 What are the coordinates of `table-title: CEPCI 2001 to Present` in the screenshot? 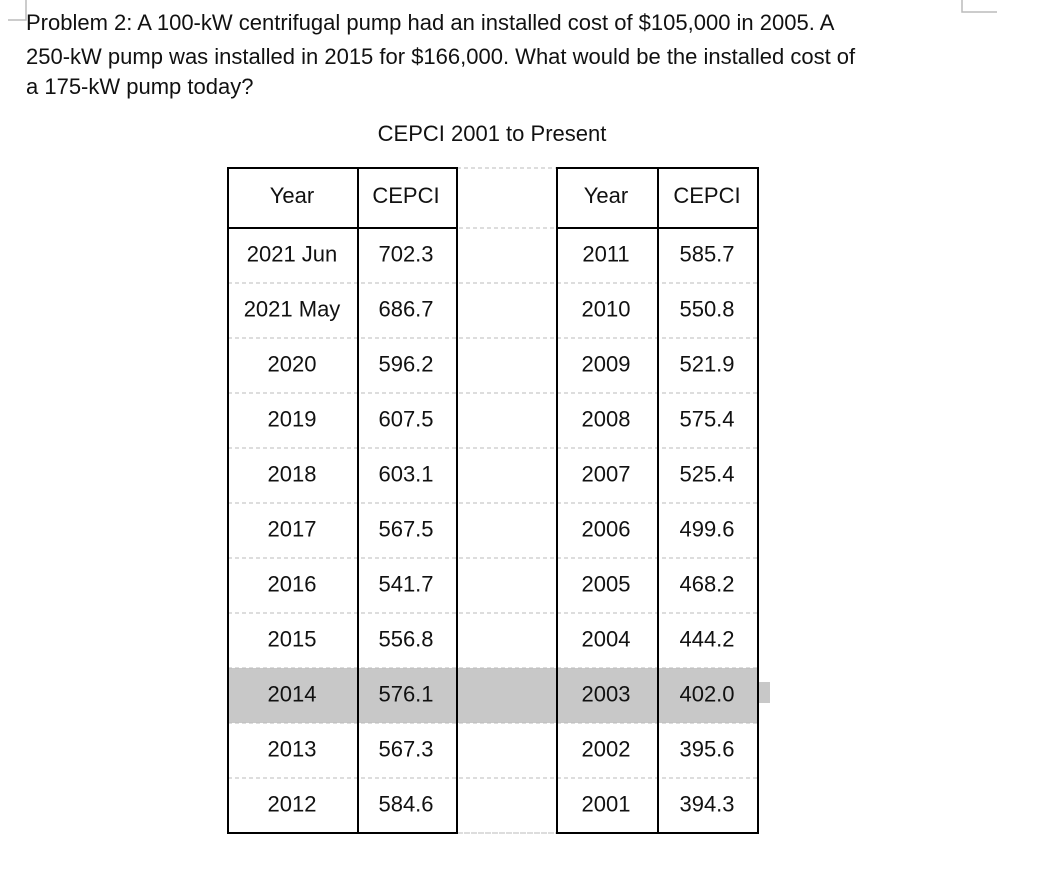 It's located at (492, 133).